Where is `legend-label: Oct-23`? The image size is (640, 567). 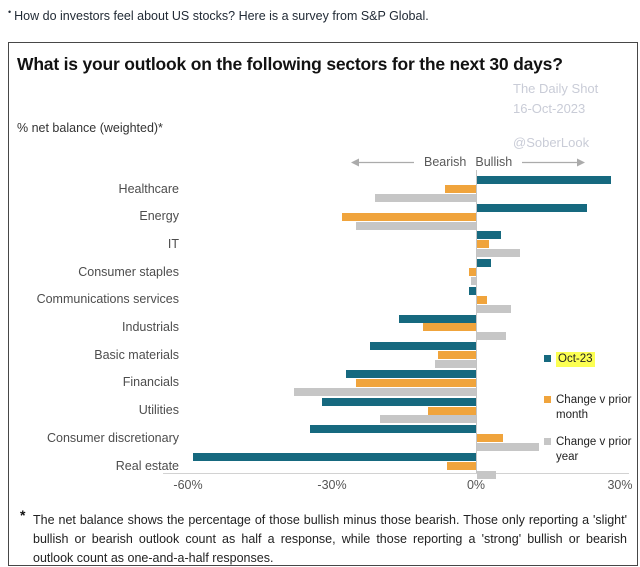
legend-label: Oct-23 is located at coordinates (575, 359).